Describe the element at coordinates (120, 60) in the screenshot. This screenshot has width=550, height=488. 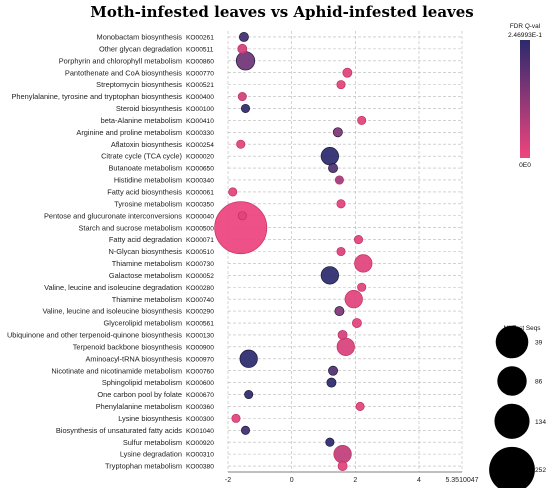
I see `pathway-label: Porphyrin and chlorophyll metabolism` at that location.